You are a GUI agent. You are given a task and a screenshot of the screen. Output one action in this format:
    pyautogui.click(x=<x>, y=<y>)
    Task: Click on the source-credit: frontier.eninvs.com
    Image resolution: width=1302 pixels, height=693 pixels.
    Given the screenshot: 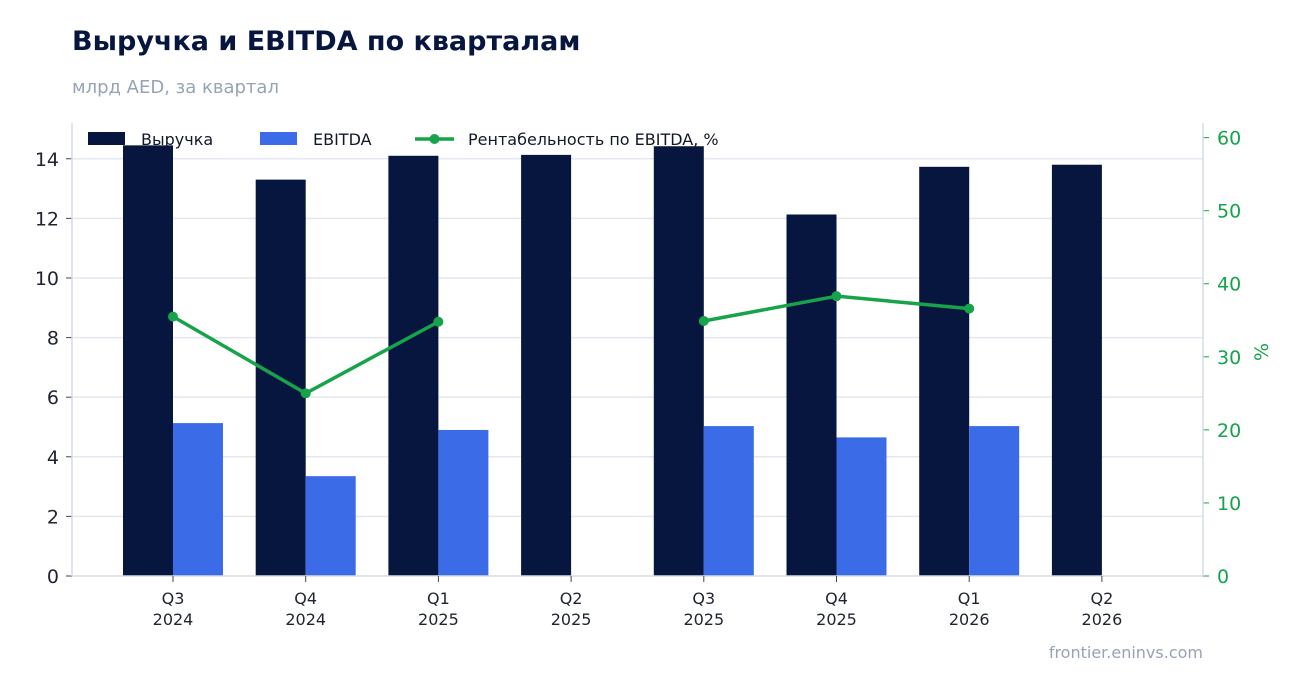 What is the action you would take?
    pyautogui.click(x=1125, y=652)
    